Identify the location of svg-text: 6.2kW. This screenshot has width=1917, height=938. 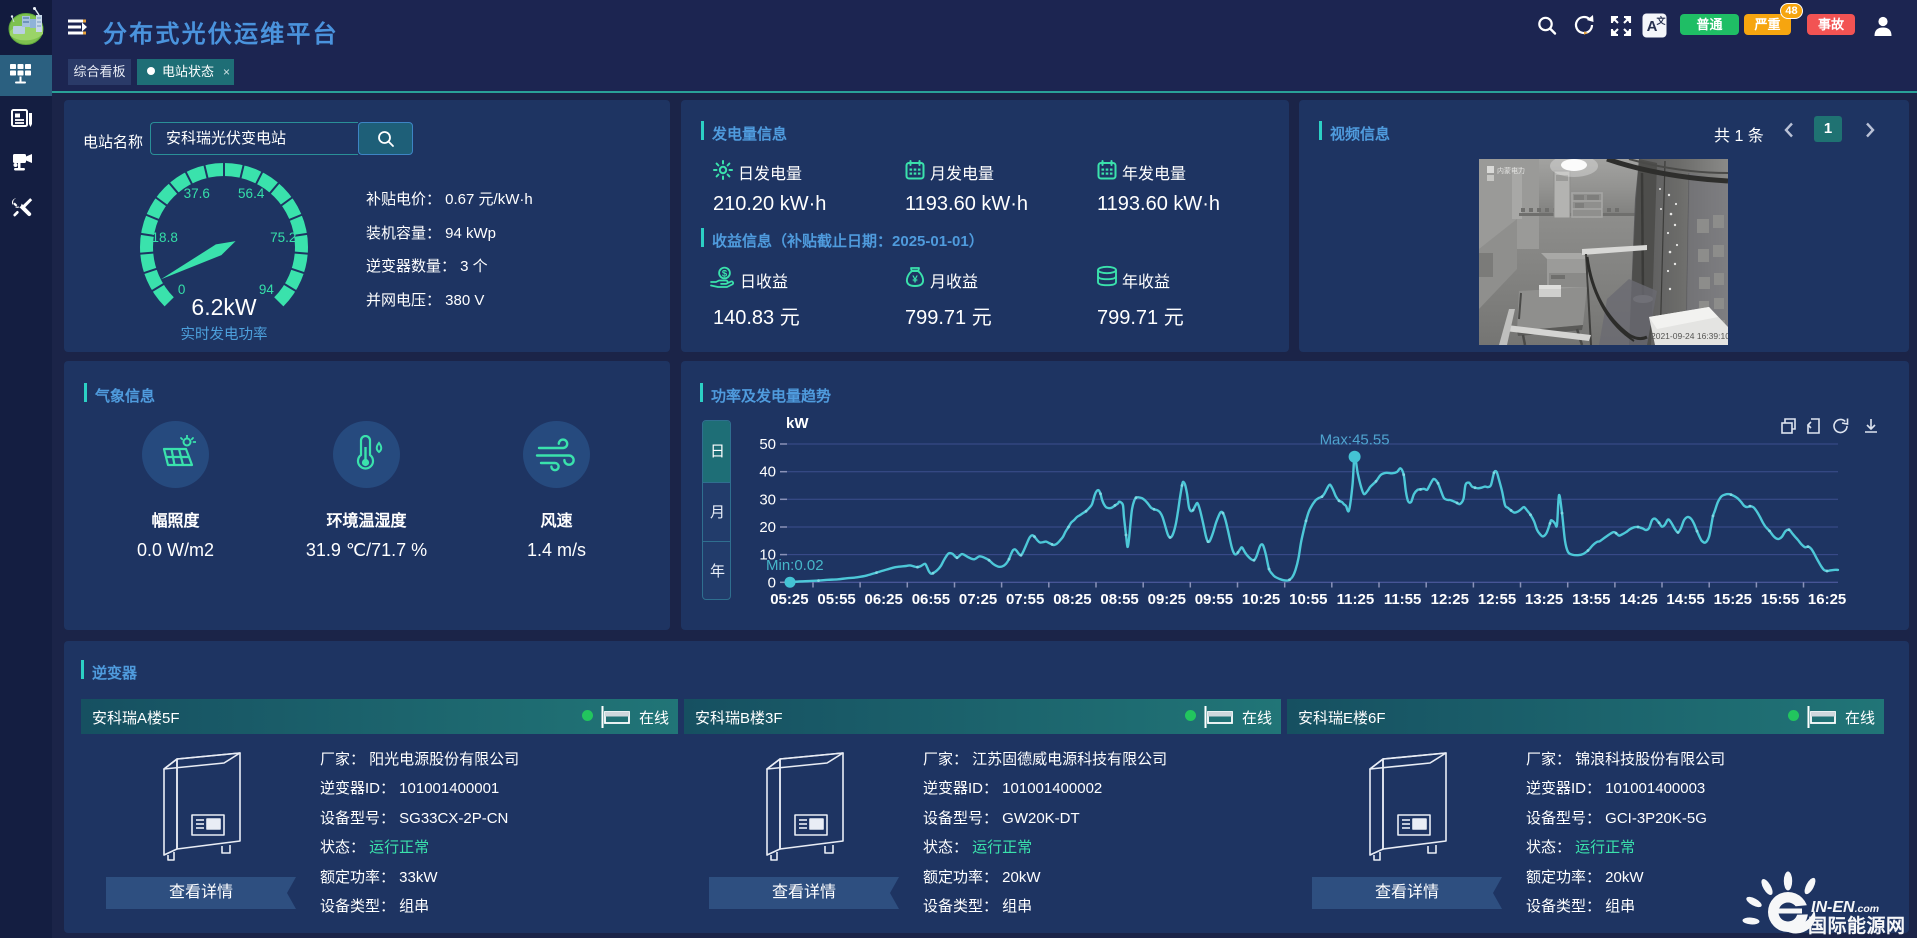
(223, 307).